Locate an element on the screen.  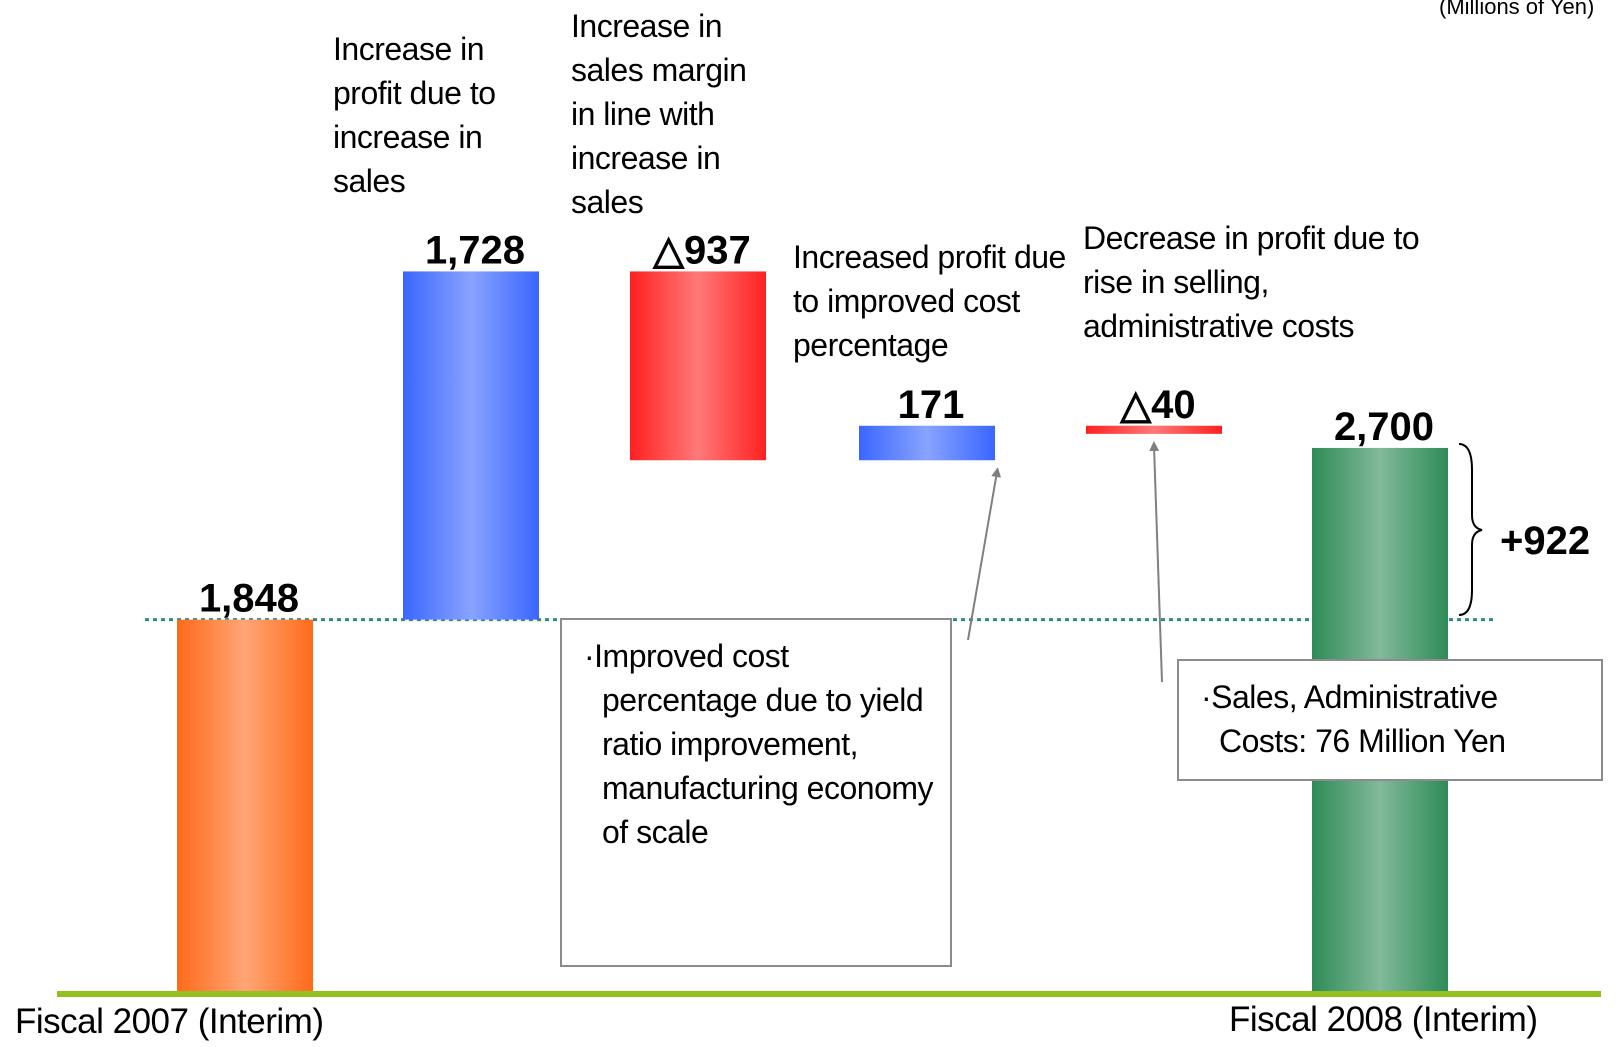
brace is located at coordinates (1470, 529).